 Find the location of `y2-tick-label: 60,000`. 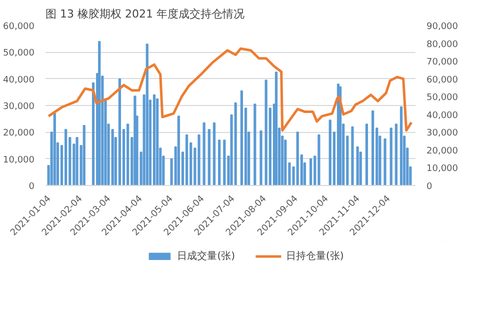

y2-tick-label: 60,000 is located at coordinates (442, 80).